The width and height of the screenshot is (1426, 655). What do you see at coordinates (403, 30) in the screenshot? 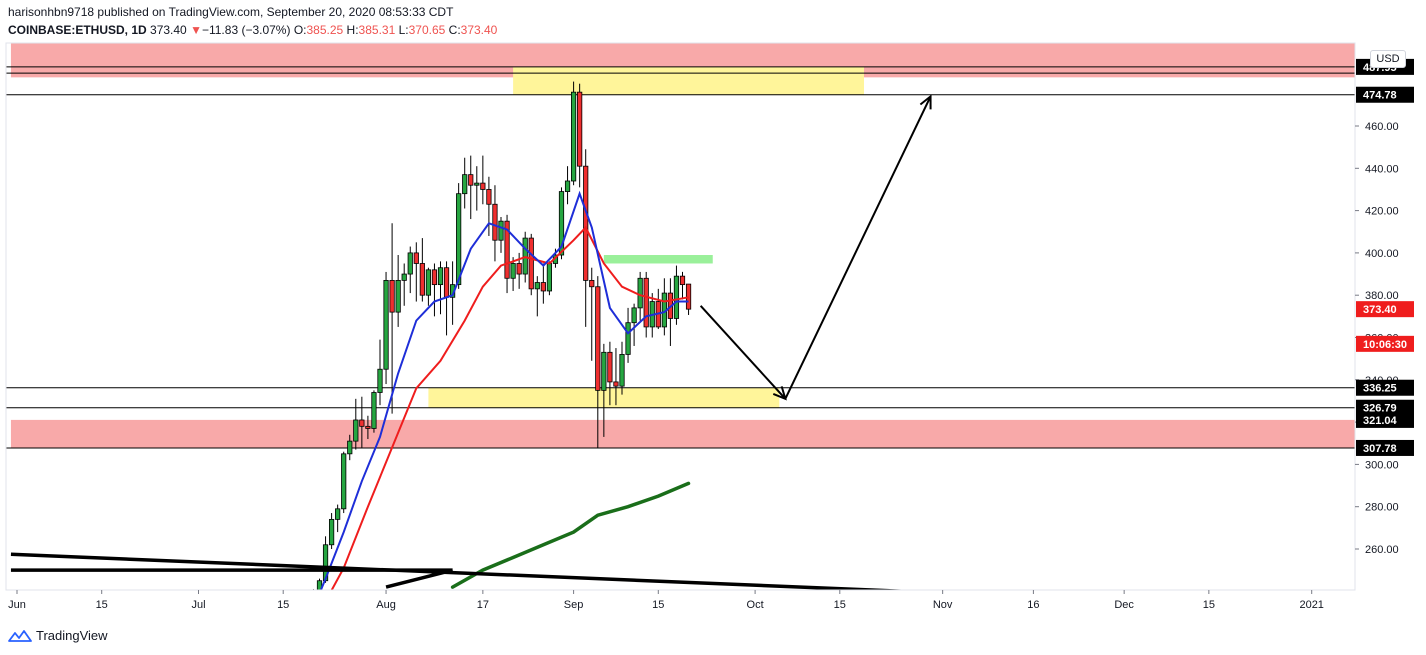
I see `low-label: L:` at bounding box center [403, 30].